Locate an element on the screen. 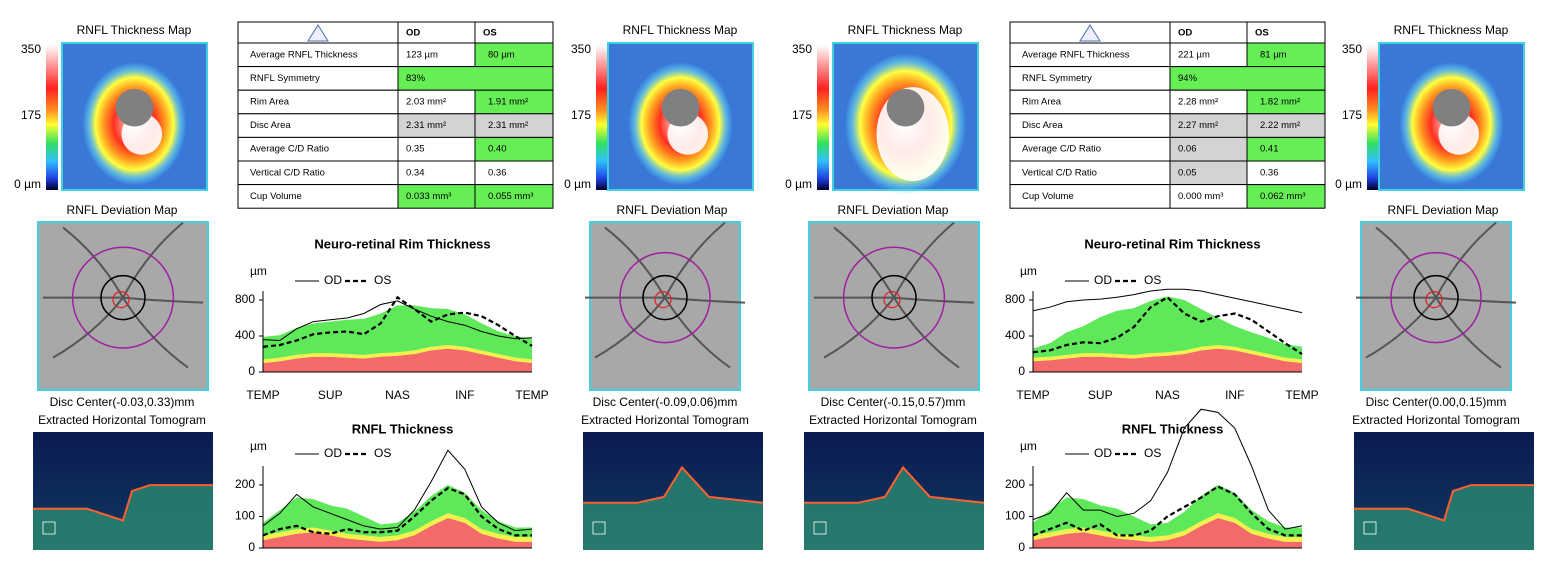 This screenshot has width=1557, height=562. chart-title: Neuro-retinal Rim Thickness is located at coordinates (402, 243).